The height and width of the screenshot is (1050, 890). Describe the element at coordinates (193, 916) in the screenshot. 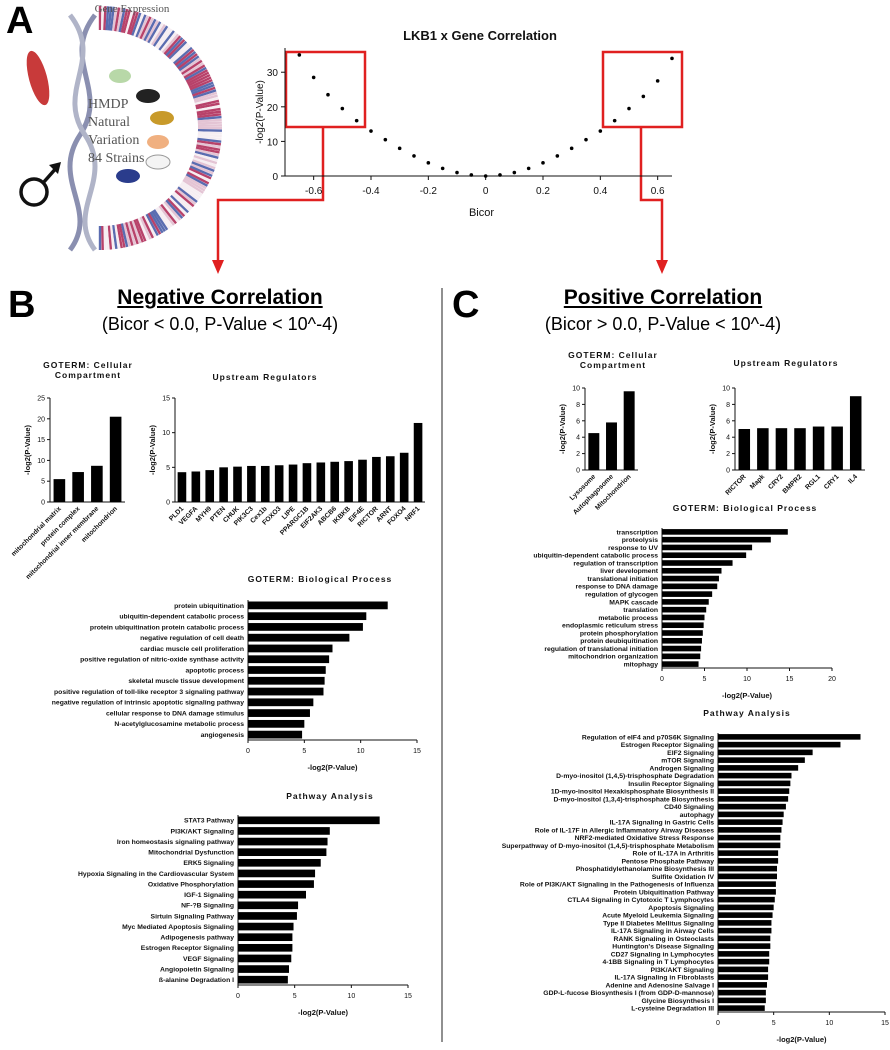

I see `y-tick-label: Sirtuin Signaling Pathway` at that location.